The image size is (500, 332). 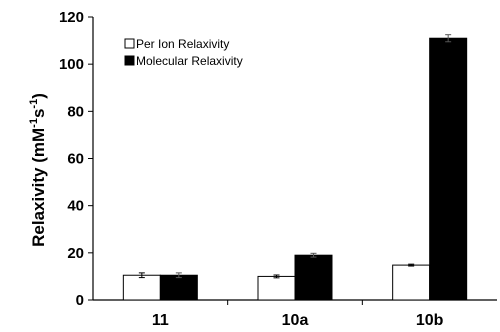 I want to click on legend-label-per-ion: Per Ion Relaxivity, so click(x=182, y=44).